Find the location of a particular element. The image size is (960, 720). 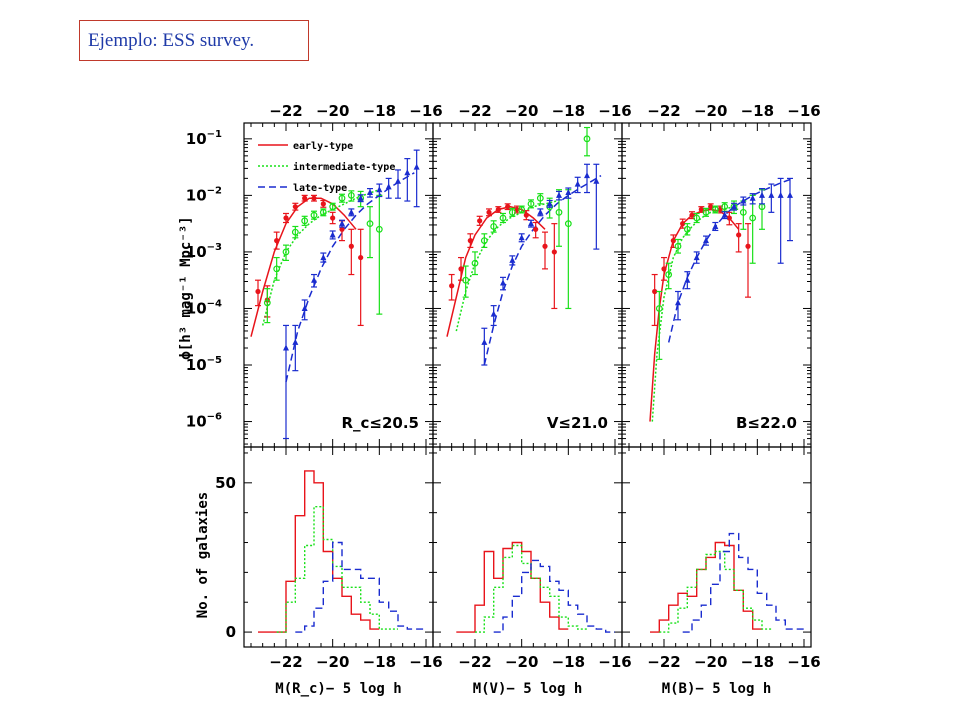

lf-y-tick-label: 10⁻¹ is located at coordinates (204, 138).